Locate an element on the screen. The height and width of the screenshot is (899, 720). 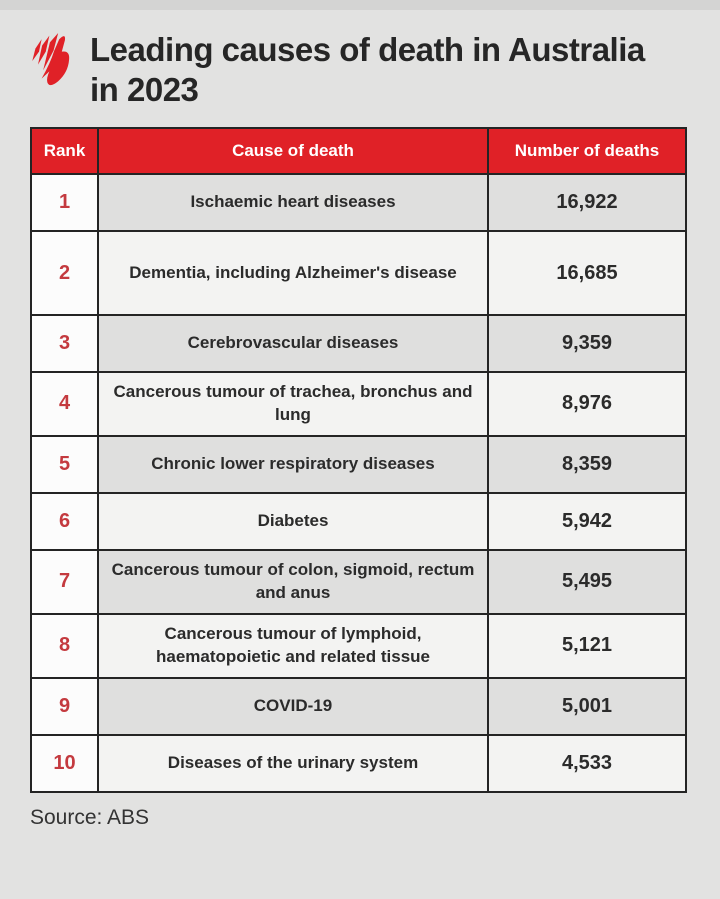
table-header: Rank Cause of death Number of deaths is located at coordinates (358, 151).